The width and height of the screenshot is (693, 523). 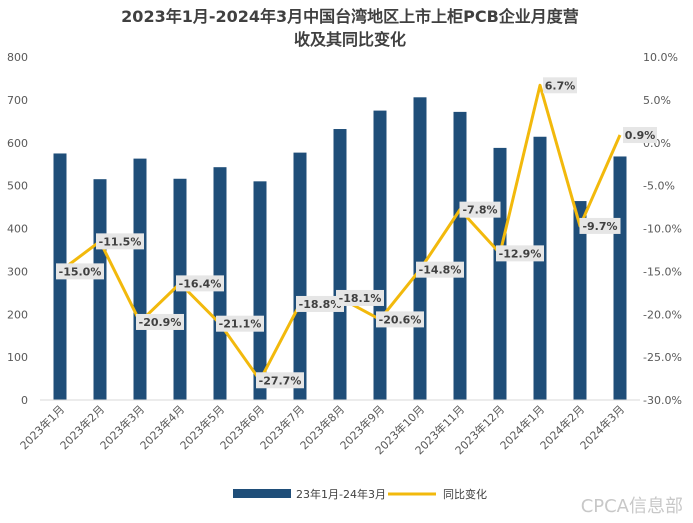 I want to click on yoy-label: -20.6%, so click(x=400, y=319).